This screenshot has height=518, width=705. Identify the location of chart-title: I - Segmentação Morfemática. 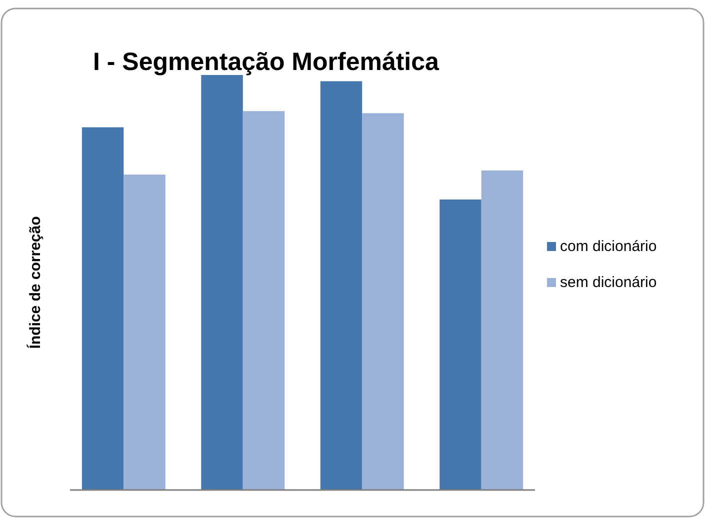
(266, 62).